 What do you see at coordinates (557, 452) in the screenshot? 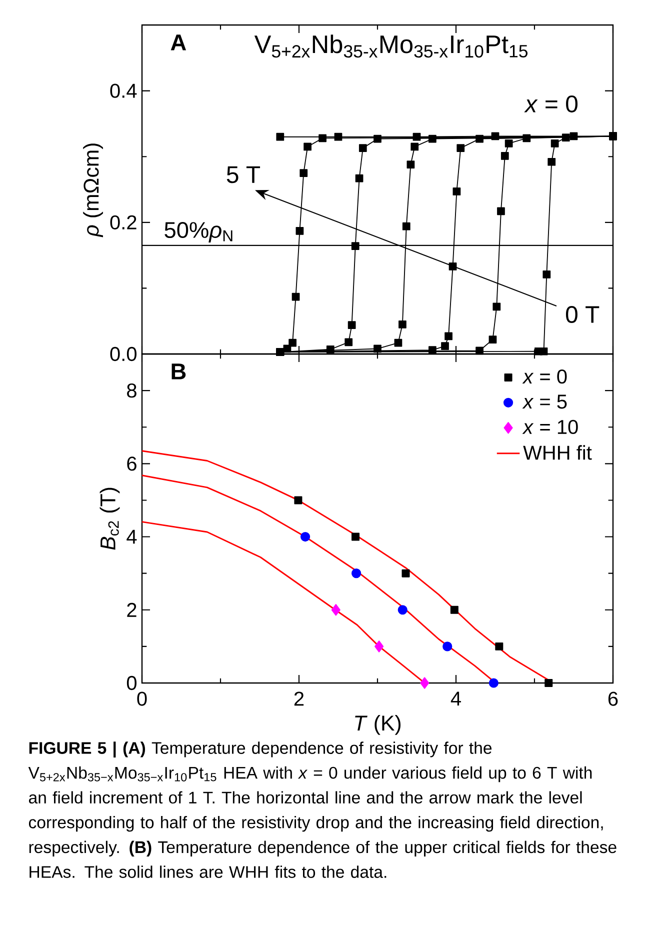
I see `legend-label: WHH fit` at bounding box center [557, 452].